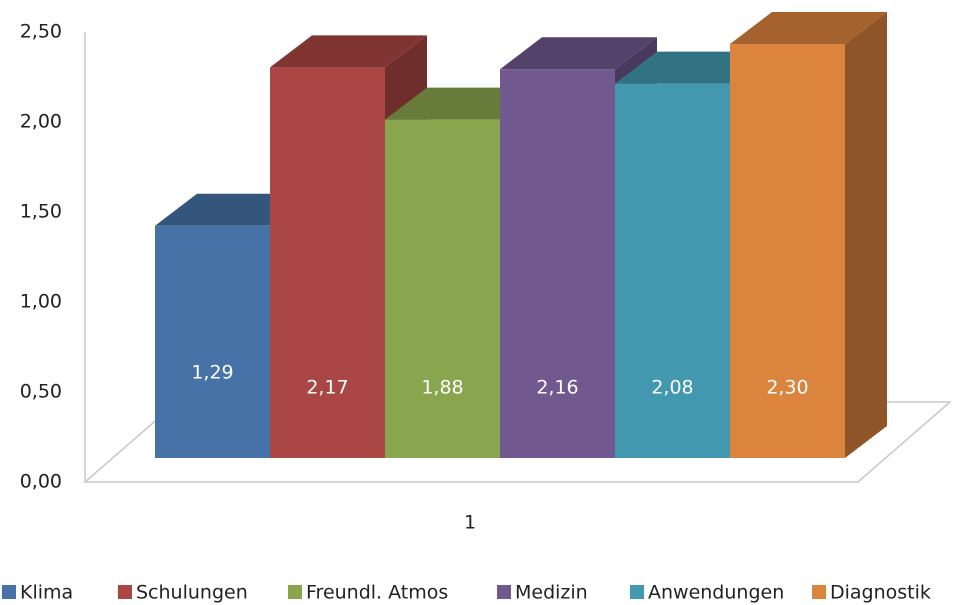  What do you see at coordinates (212, 373) in the screenshot?
I see `value-label: 1,29` at bounding box center [212, 373].